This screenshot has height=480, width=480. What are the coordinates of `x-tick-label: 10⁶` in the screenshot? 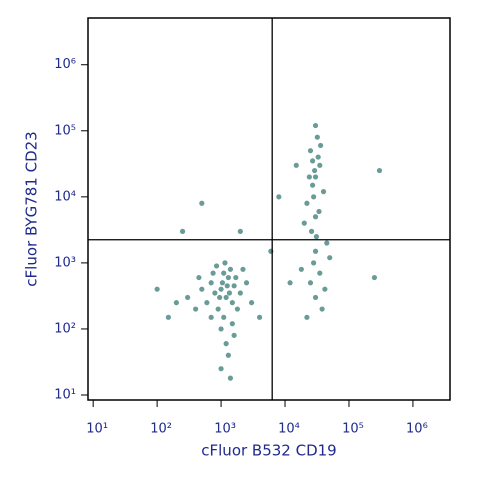 It's located at (417, 429).